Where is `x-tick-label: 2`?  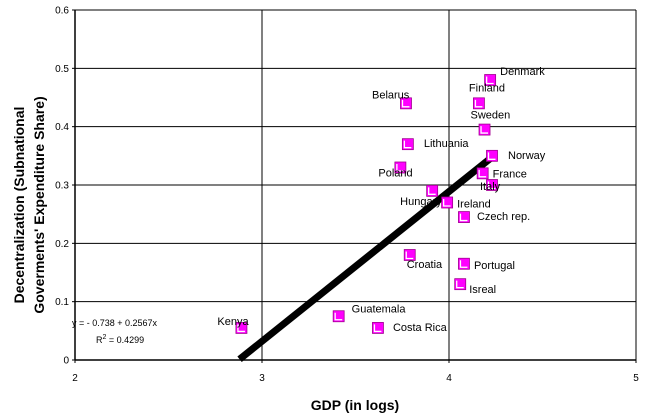
x-tick-label: 2 is located at coordinates (75, 378).